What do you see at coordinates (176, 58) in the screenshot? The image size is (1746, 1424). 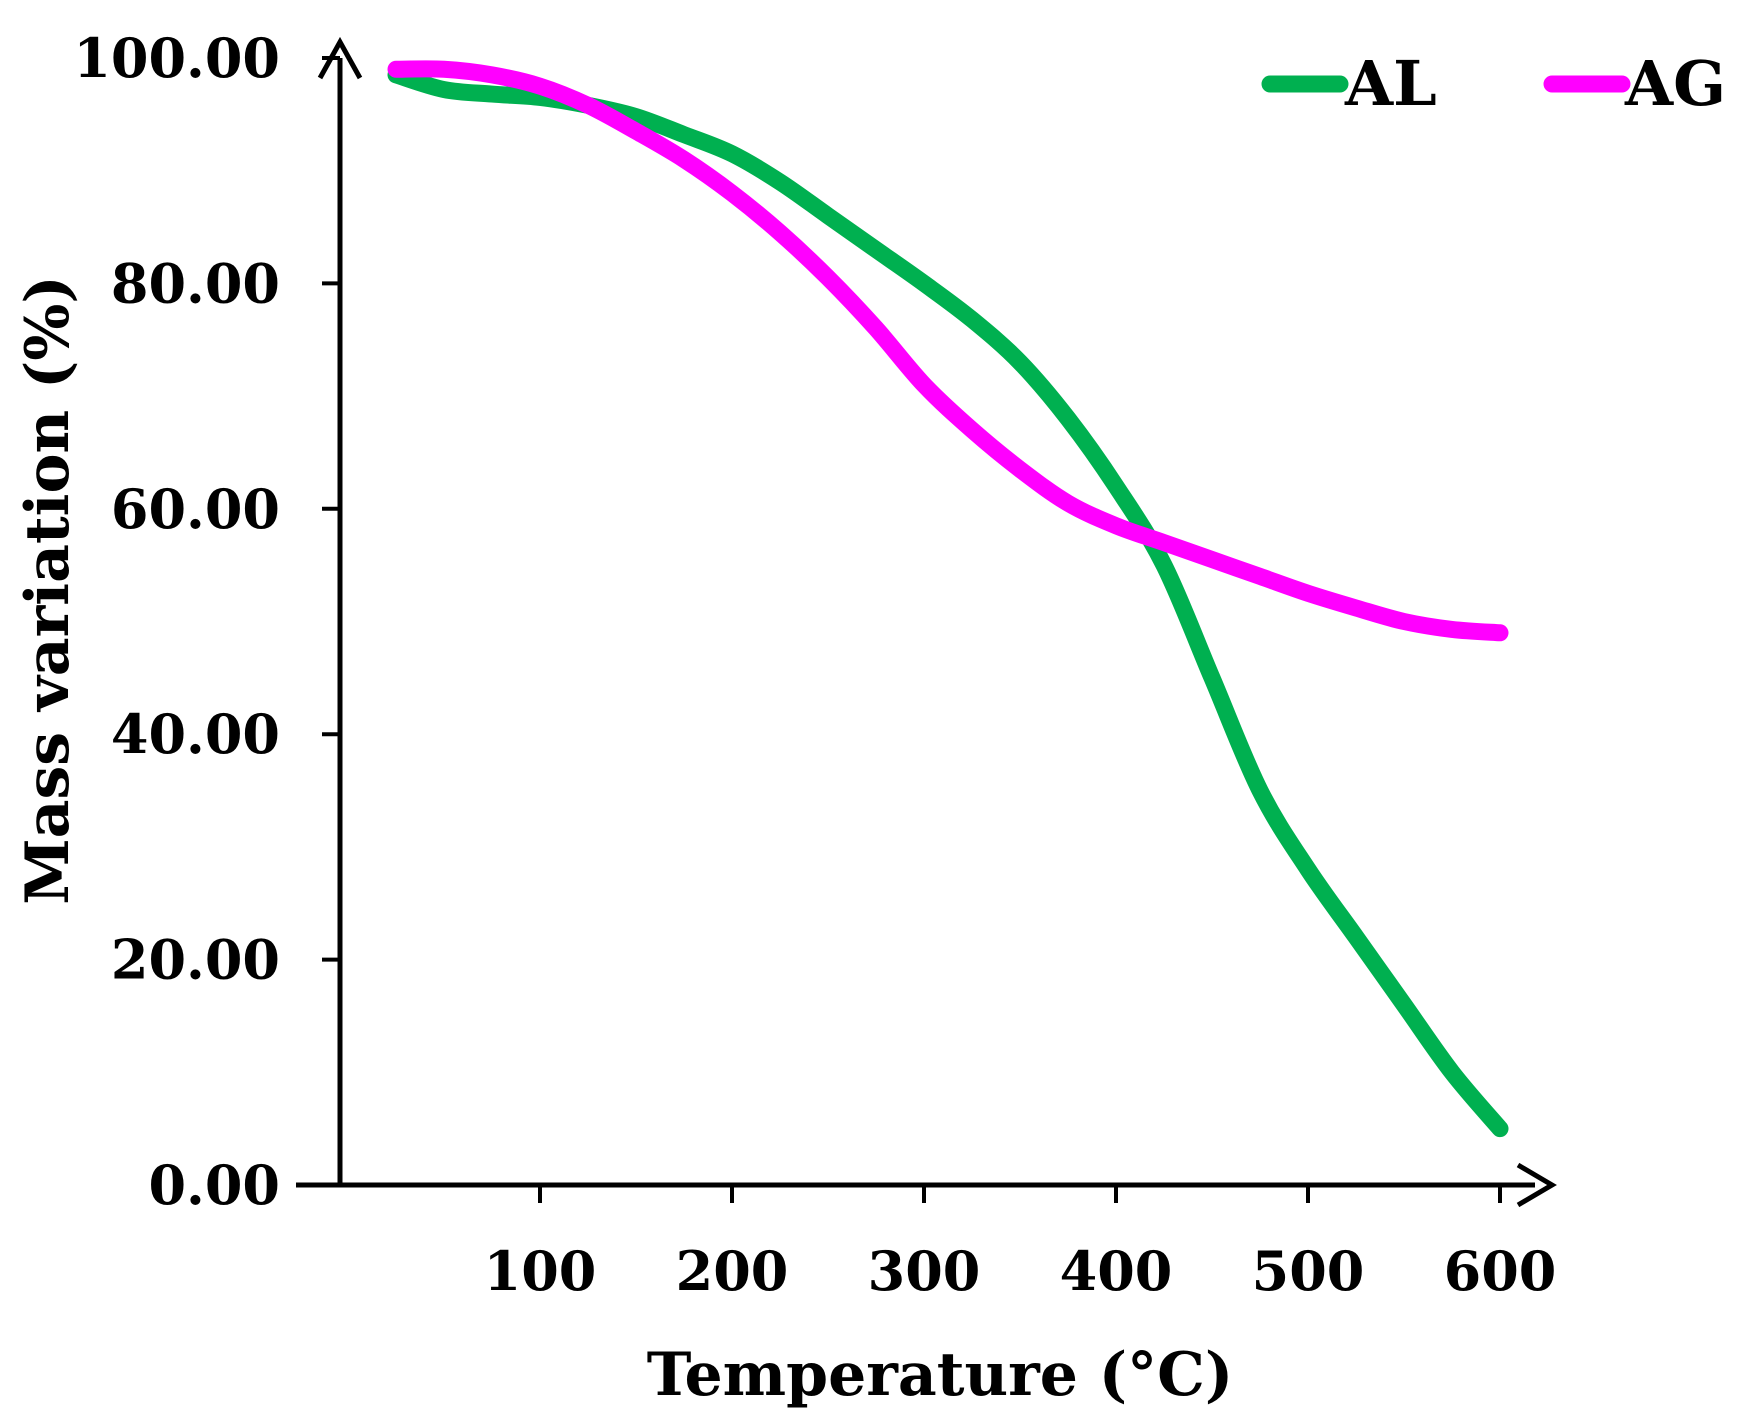 I see `y-tick-label: 100.00` at bounding box center [176, 58].